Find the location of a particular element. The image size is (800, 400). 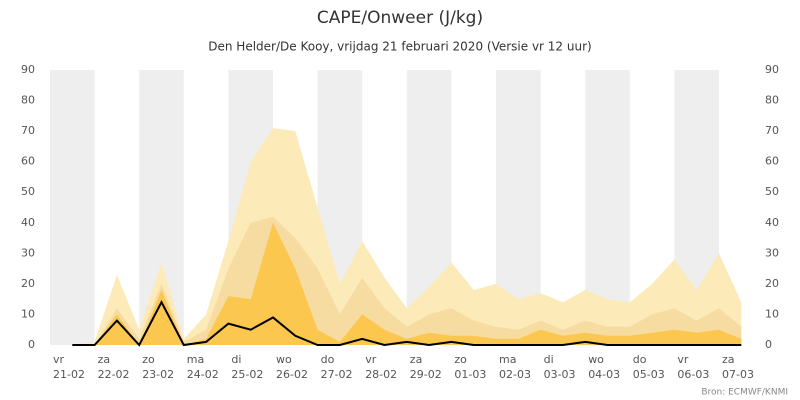

y2-tick-label: 40 is located at coordinates (772, 222).